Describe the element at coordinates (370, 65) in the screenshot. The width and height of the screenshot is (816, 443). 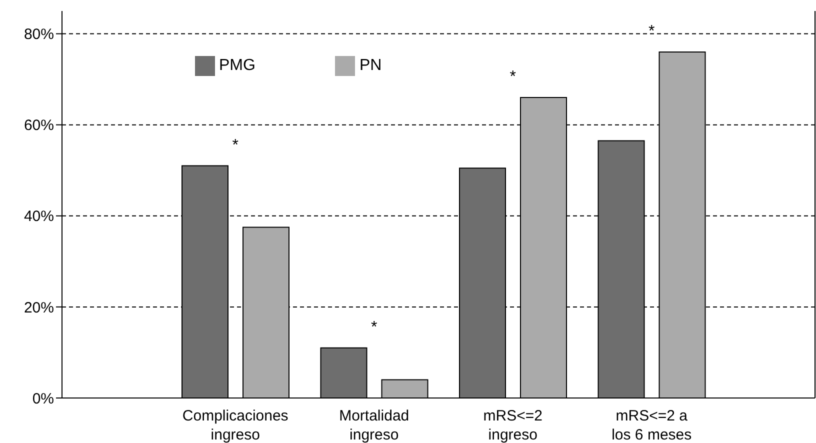
I see `legend-label: PN` at that location.